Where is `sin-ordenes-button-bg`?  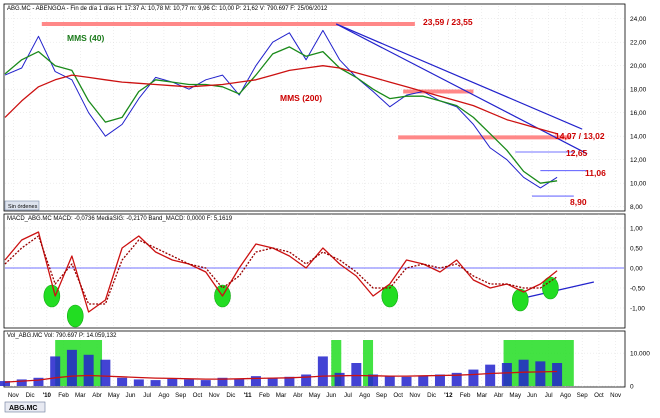 sin-ordenes-button-bg is located at coordinates (22, 205).